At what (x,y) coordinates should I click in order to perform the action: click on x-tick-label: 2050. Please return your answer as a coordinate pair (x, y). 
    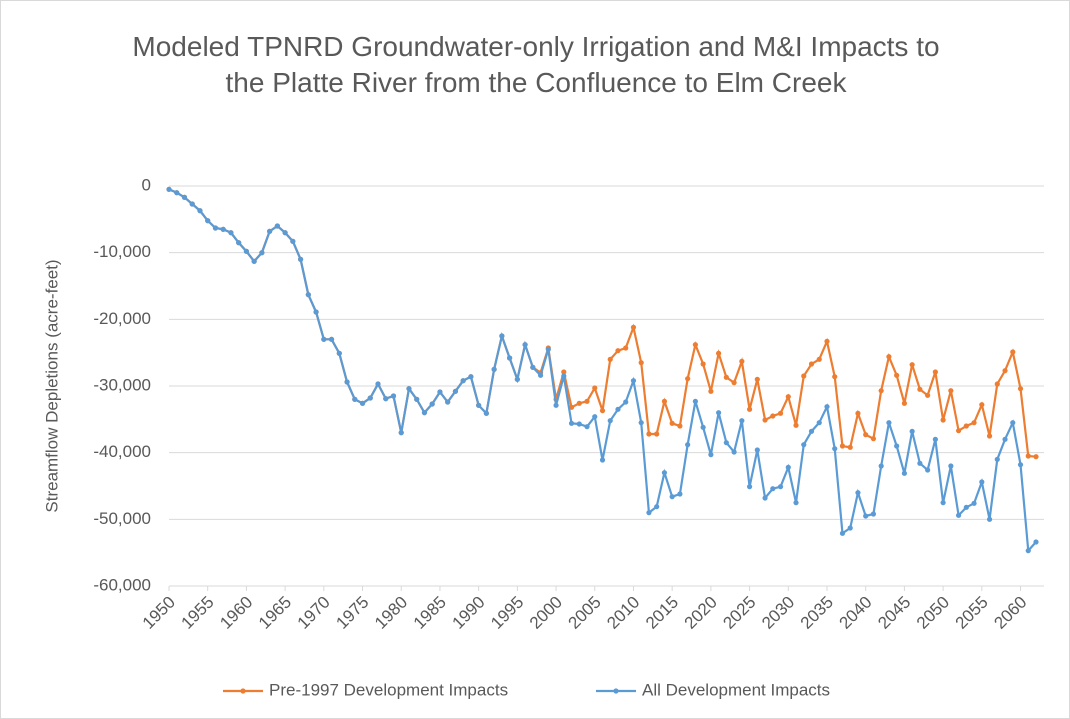
    Looking at the image, I should click on (933, 613).